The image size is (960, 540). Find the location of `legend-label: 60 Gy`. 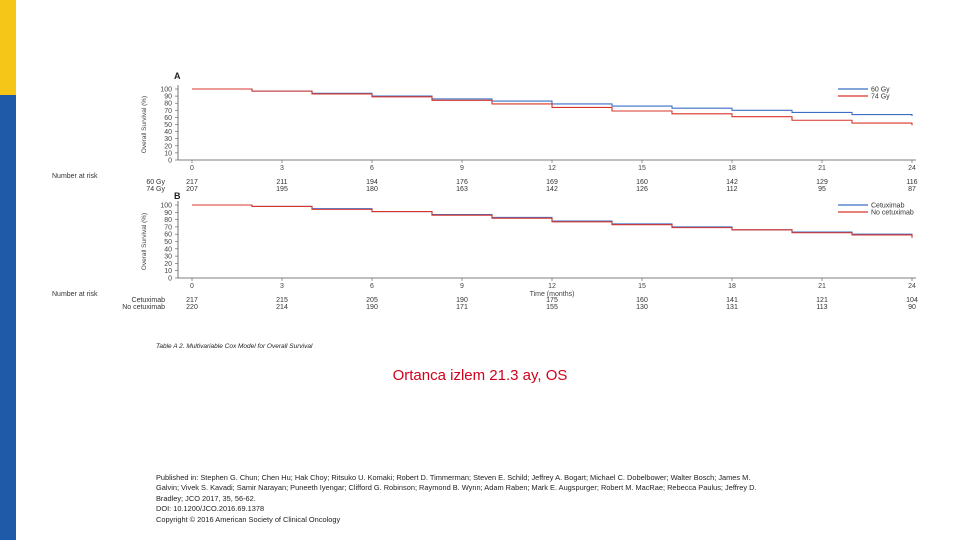

legend-label: 60 Gy is located at coordinates (880, 90).